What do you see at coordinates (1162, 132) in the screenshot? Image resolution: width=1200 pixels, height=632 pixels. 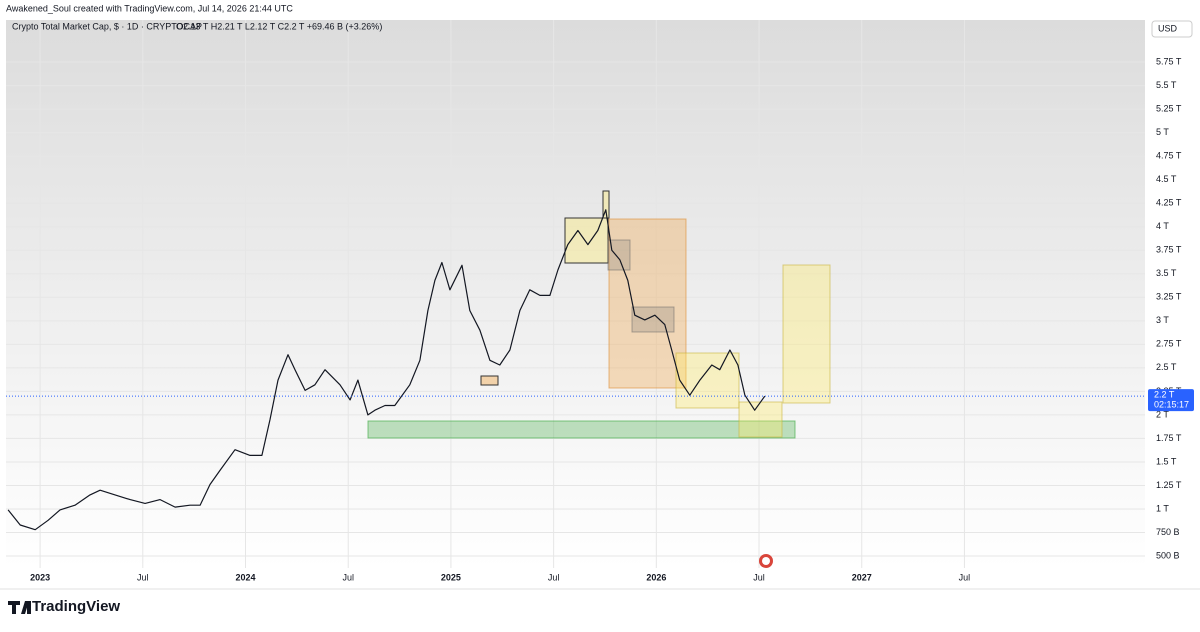 I see `y-tick-label: 5 T` at bounding box center [1162, 132].